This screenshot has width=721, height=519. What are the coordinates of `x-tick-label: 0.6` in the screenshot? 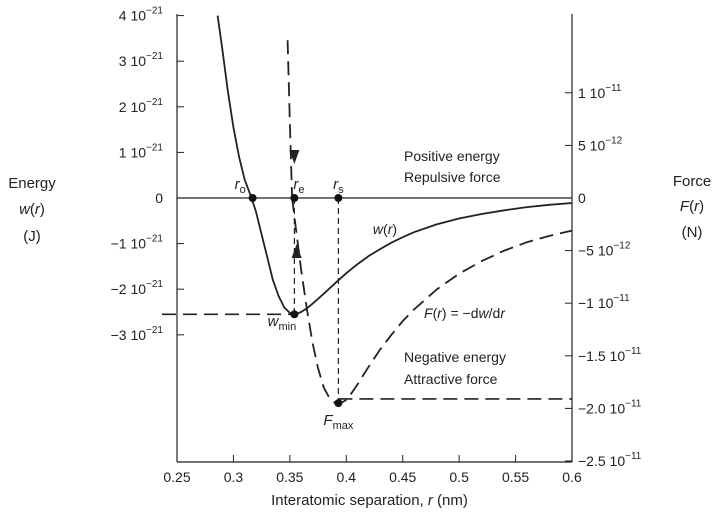 It's located at (572, 477).